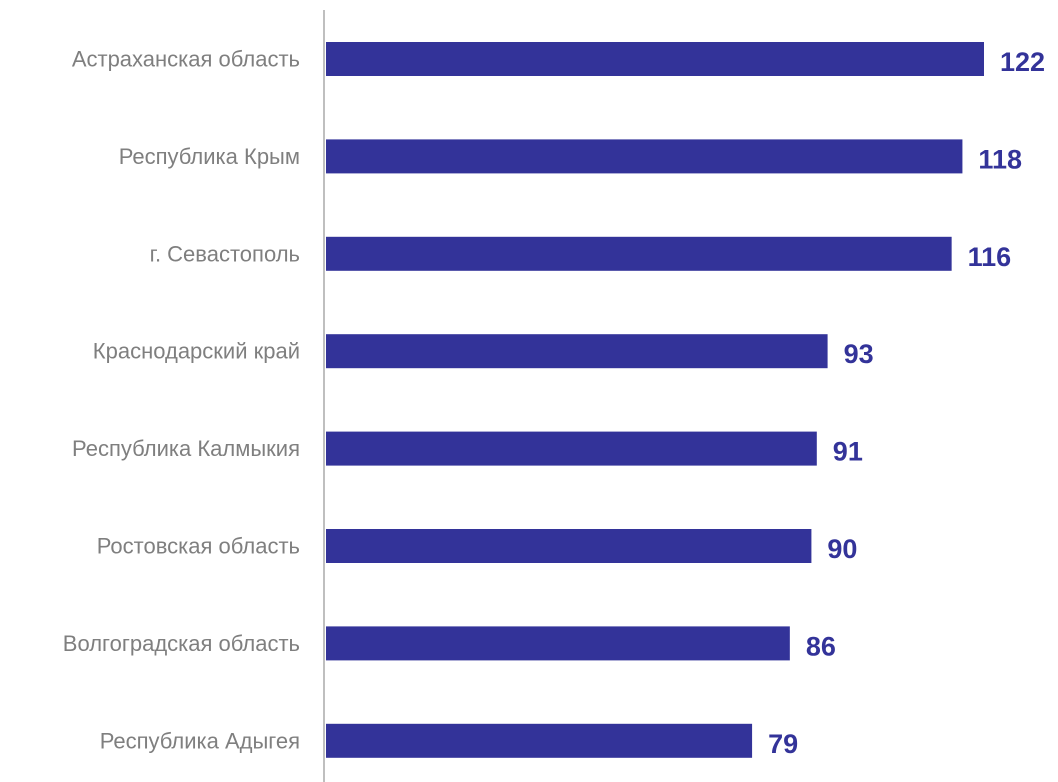 The width and height of the screenshot is (1058, 782). I want to click on category-label: Республика Крым, so click(209, 156).